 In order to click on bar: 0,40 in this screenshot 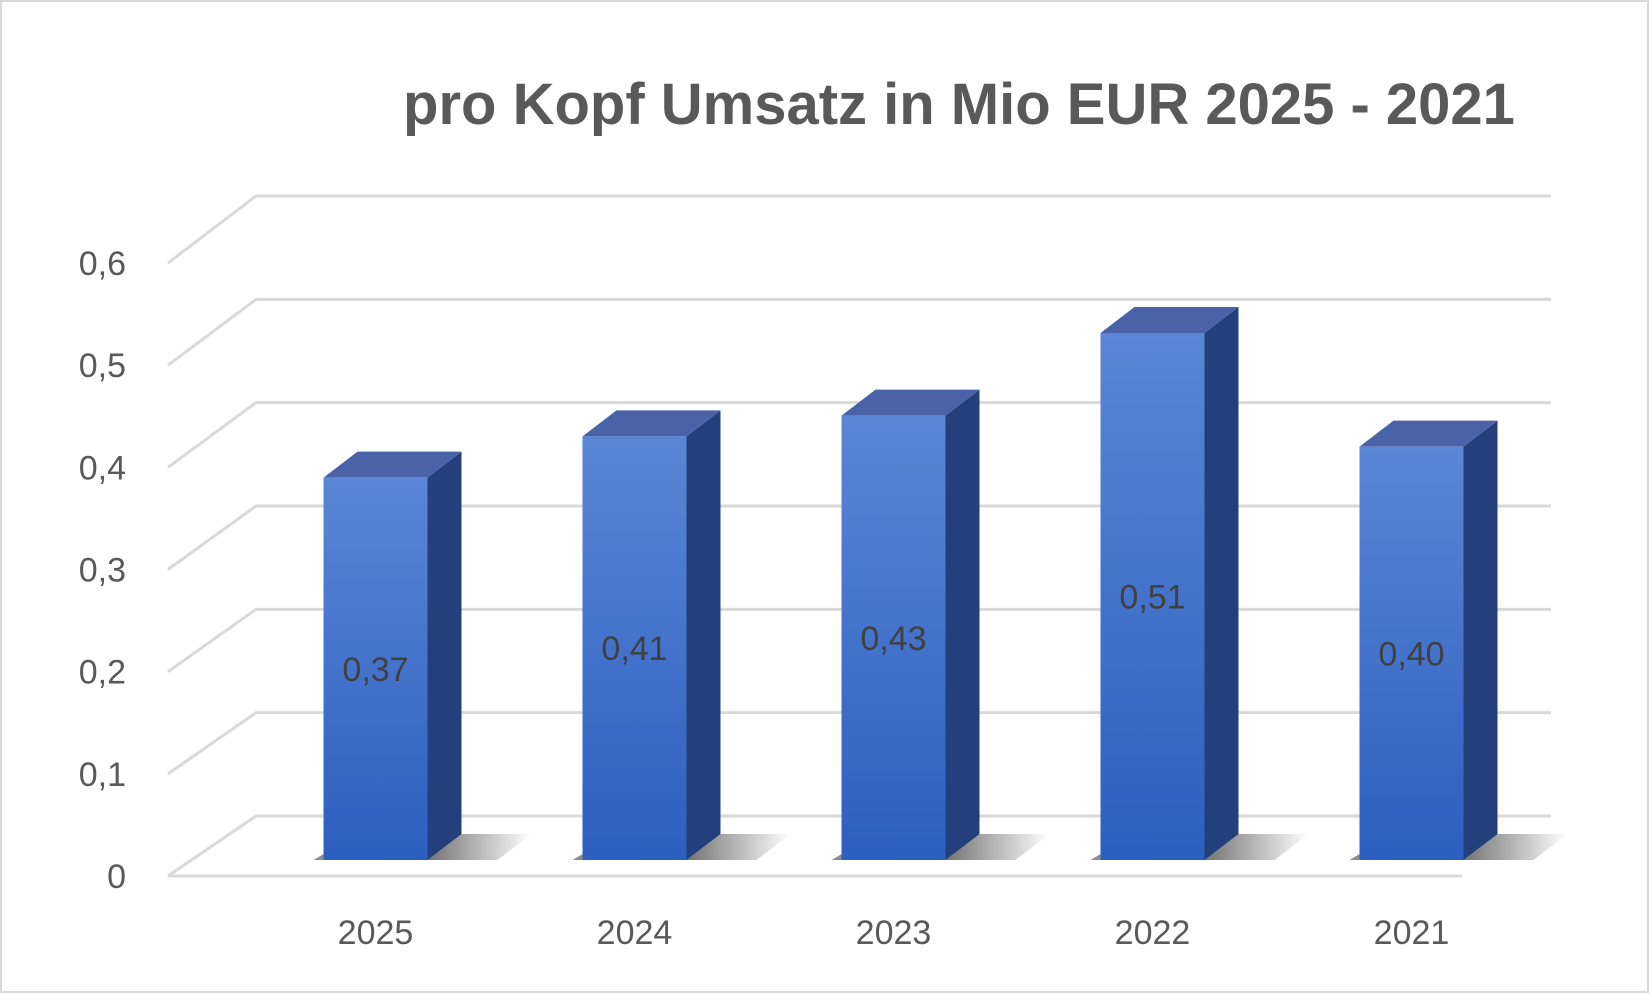, I will do `click(1458, 640)`.